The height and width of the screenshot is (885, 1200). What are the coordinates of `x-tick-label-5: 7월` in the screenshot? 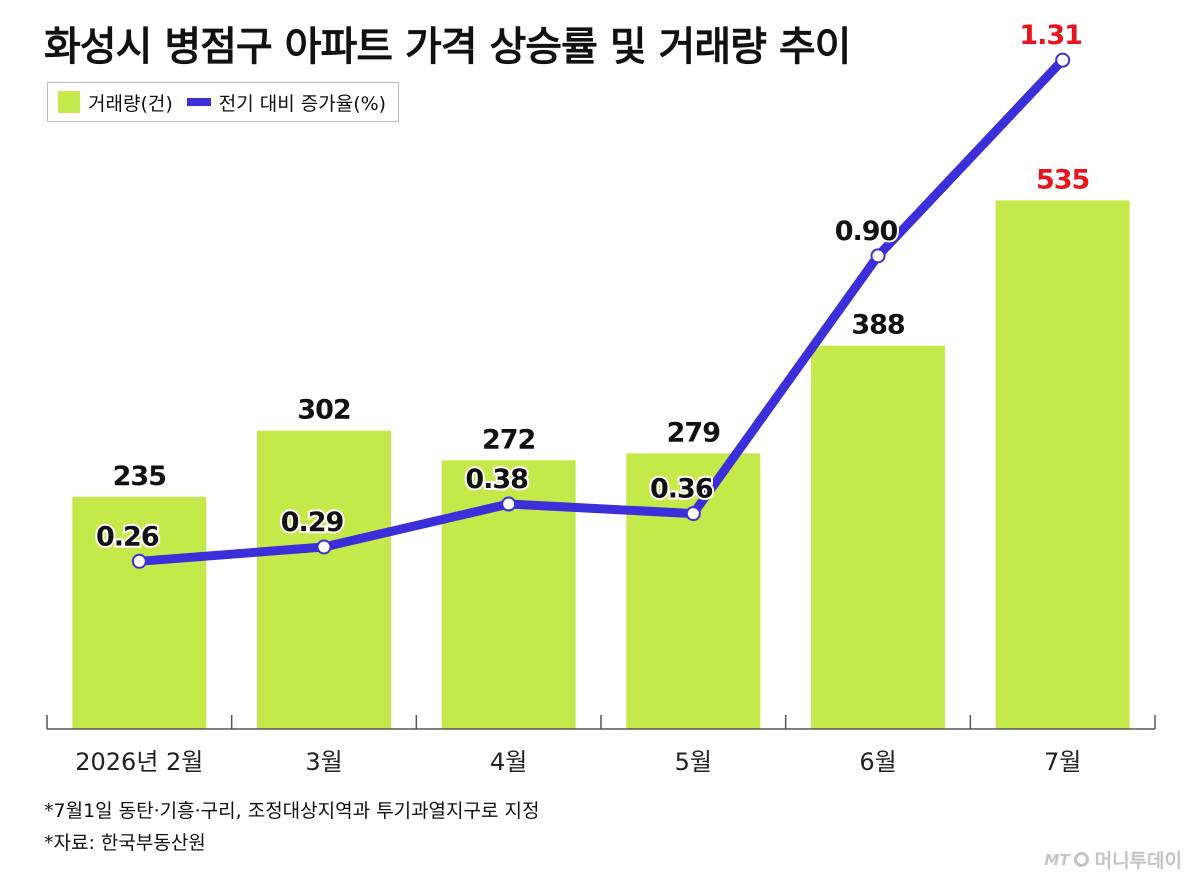 It's located at (1062, 762).